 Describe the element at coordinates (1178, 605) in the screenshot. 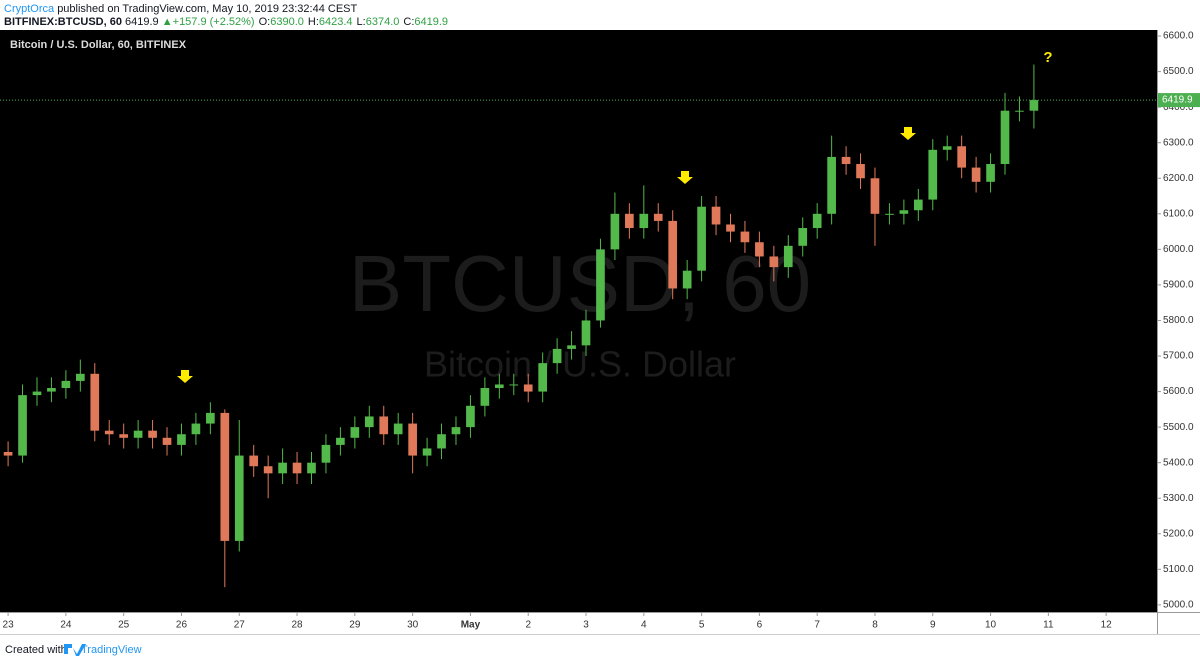

I see `y-tick-label: 5000.0` at that location.